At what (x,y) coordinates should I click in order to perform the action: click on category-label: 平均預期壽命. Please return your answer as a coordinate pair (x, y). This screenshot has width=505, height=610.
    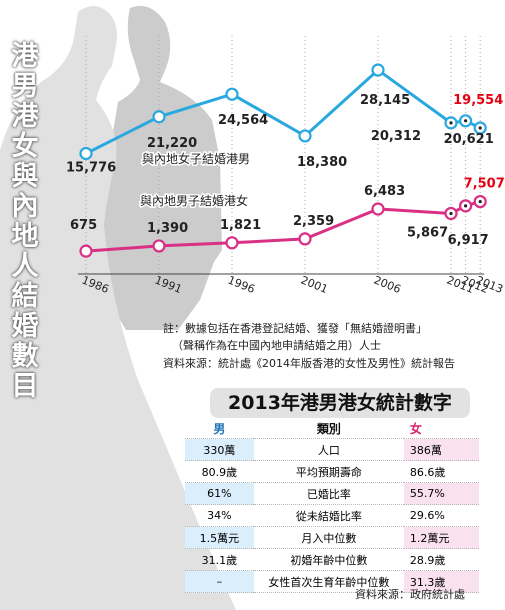
    Looking at the image, I should click on (328, 472).